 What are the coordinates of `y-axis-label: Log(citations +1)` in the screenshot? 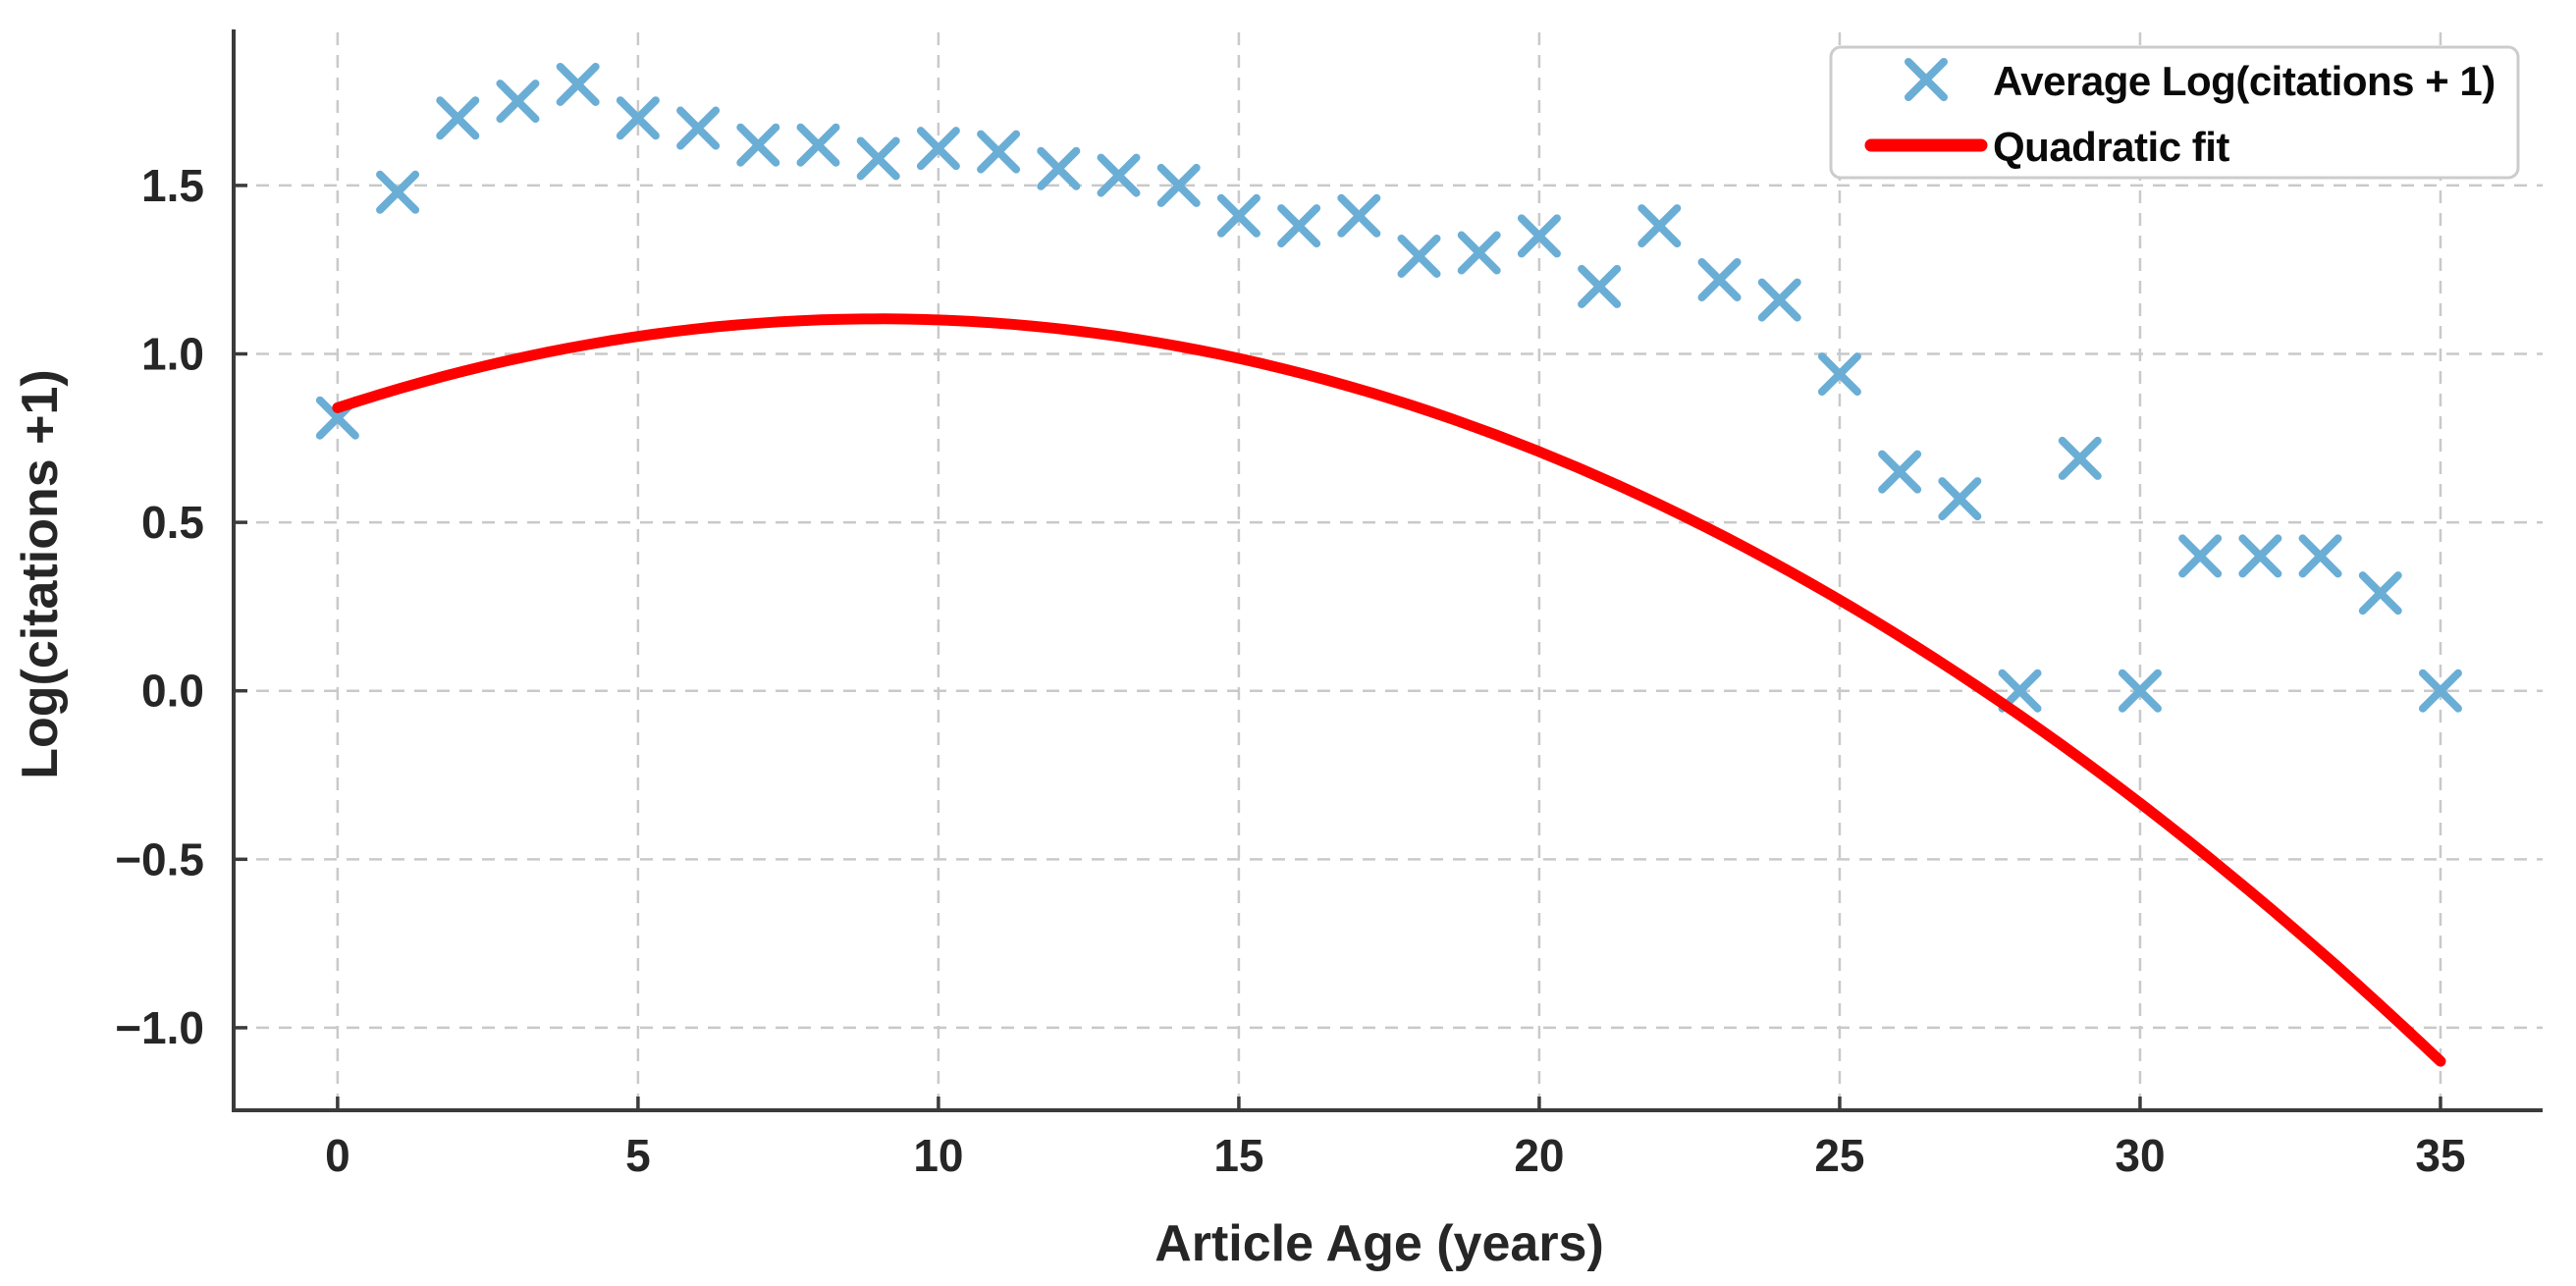 It's located at (40, 573).